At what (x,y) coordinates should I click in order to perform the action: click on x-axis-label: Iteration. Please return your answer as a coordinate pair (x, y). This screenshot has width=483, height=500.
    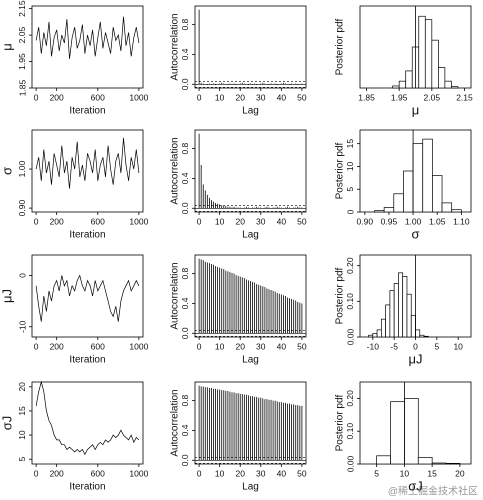
    Looking at the image, I should click on (87, 360).